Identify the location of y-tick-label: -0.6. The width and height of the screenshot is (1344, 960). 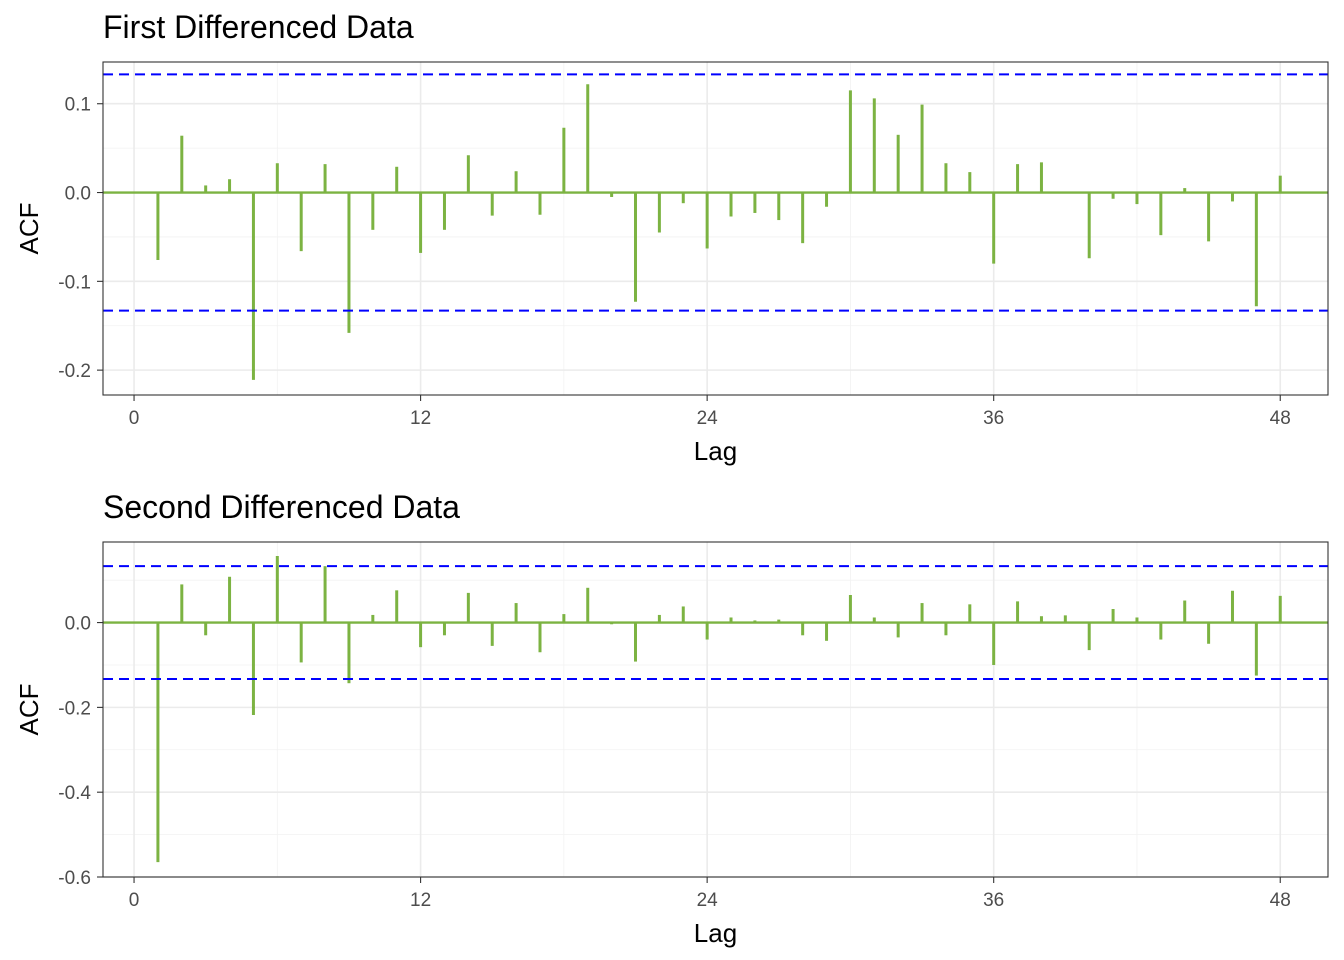
(74, 878).